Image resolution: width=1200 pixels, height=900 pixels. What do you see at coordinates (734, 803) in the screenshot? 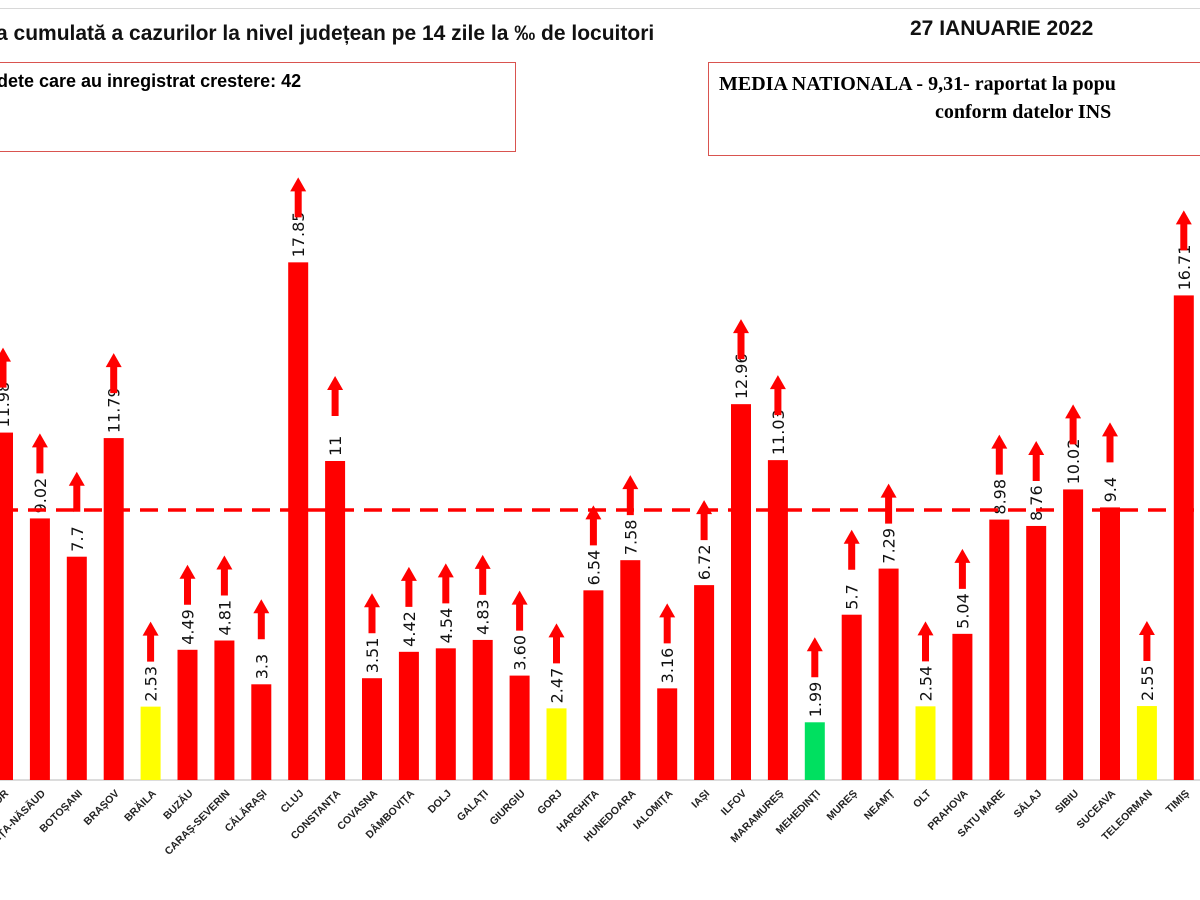
I see `category-label: ILFOV` at bounding box center [734, 803].